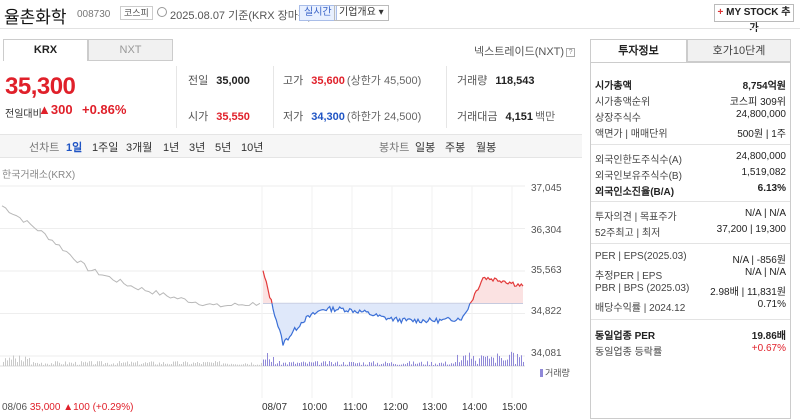  What do you see at coordinates (546, 188) in the screenshot?
I see `y-tick: 37,045` at bounding box center [546, 188].